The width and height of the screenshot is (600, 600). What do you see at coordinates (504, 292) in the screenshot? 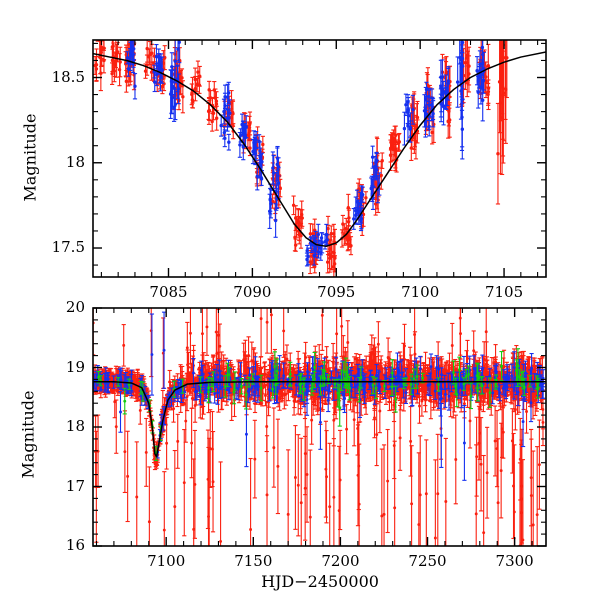
I see `top-x-tick-label: 7105` at bounding box center [504, 292].